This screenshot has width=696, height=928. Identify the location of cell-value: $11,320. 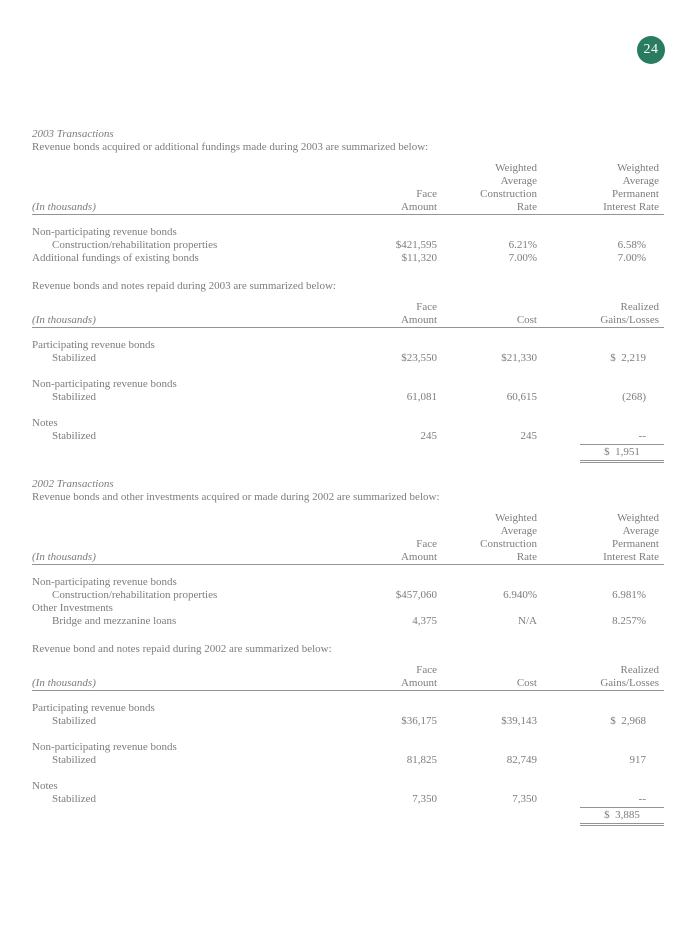
(419, 258).